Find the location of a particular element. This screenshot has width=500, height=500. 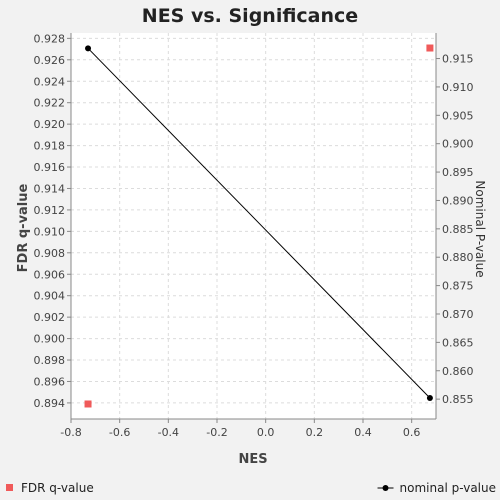

y-left-tick-label: 0.928 is located at coordinates (50, 38).